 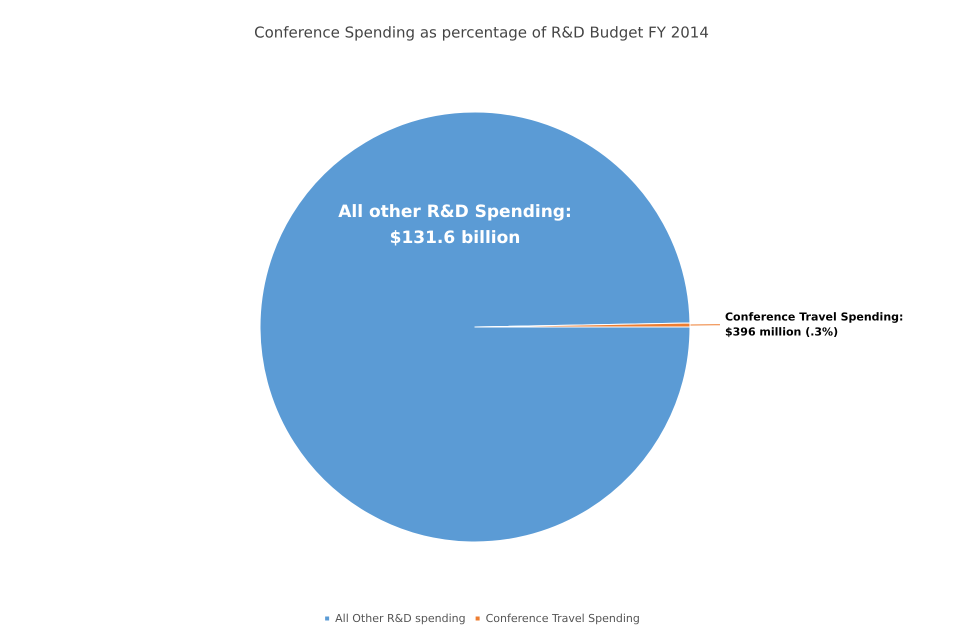 What do you see at coordinates (481, 33) in the screenshot?
I see `chart-title: Conference Spending as percentage of R&D Budget FY 2014` at bounding box center [481, 33].